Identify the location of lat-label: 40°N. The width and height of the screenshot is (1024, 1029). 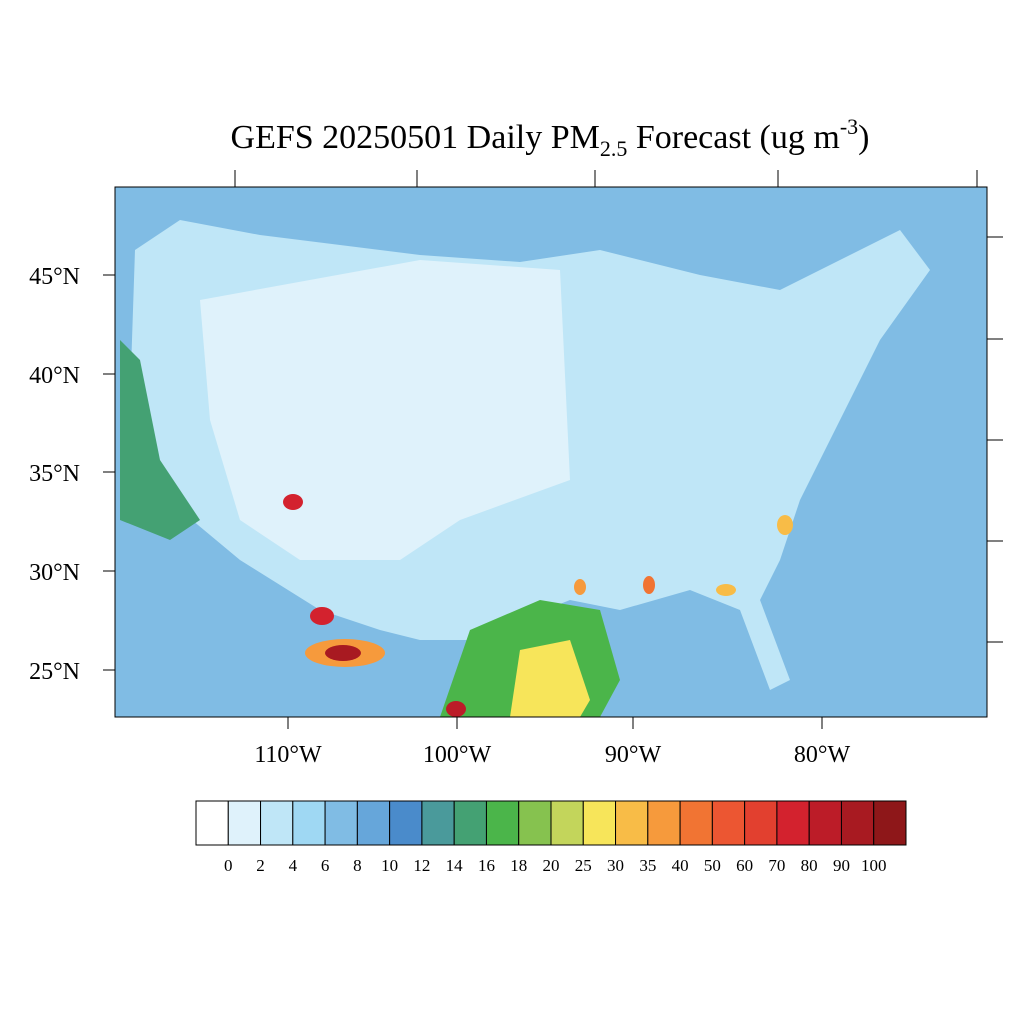
(54, 376).